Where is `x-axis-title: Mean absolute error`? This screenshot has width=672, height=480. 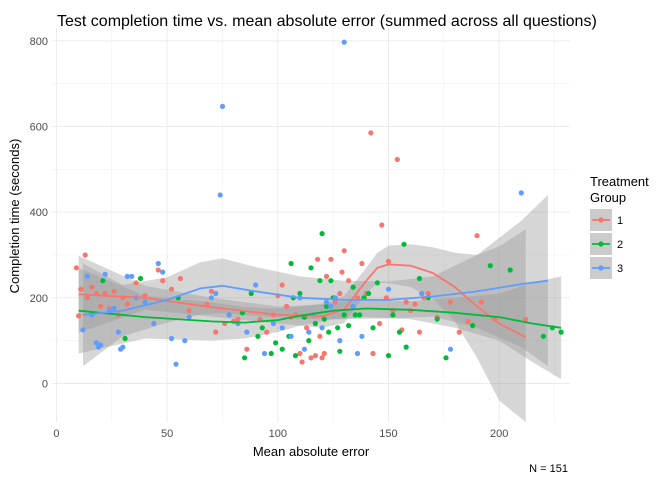 x-axis-title: Mean absolute error is located at coordinates (311, 451).